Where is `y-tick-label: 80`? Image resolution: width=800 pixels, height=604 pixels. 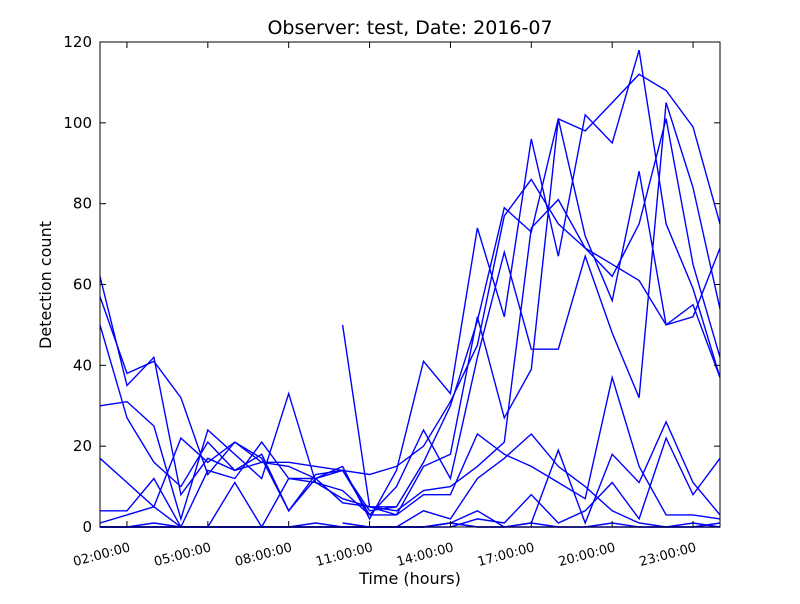 y-tick-label: 80 is located at coordinates (82, 204).